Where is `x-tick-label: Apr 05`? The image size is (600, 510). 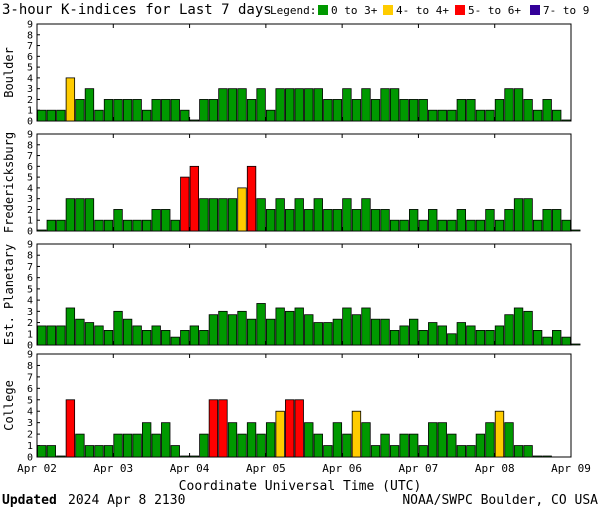
x-tick-label: Apr 05 is located at coordinates (266, 468).